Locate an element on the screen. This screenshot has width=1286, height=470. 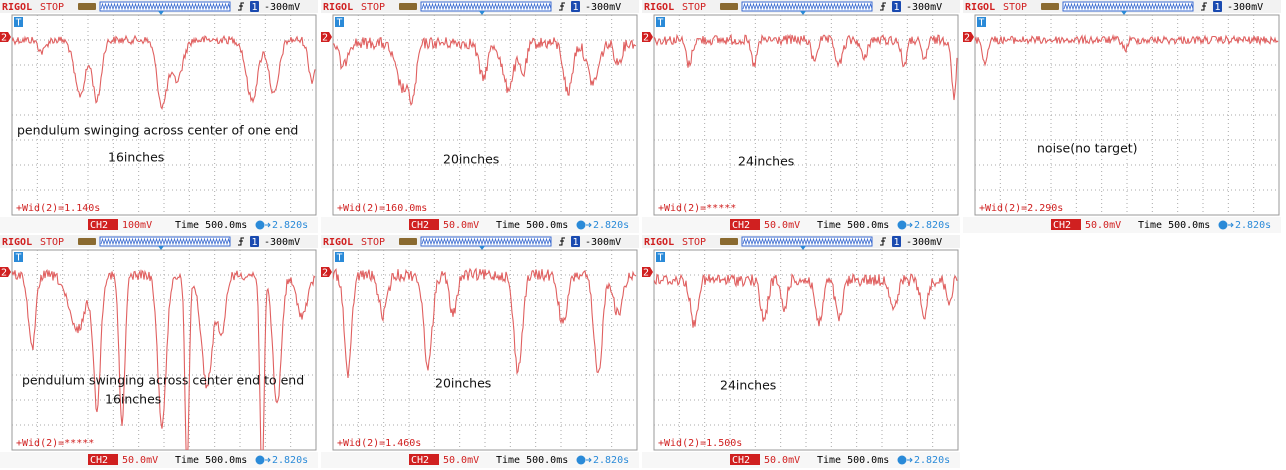
annotation: 16inches is located at coordinates (136, 157).